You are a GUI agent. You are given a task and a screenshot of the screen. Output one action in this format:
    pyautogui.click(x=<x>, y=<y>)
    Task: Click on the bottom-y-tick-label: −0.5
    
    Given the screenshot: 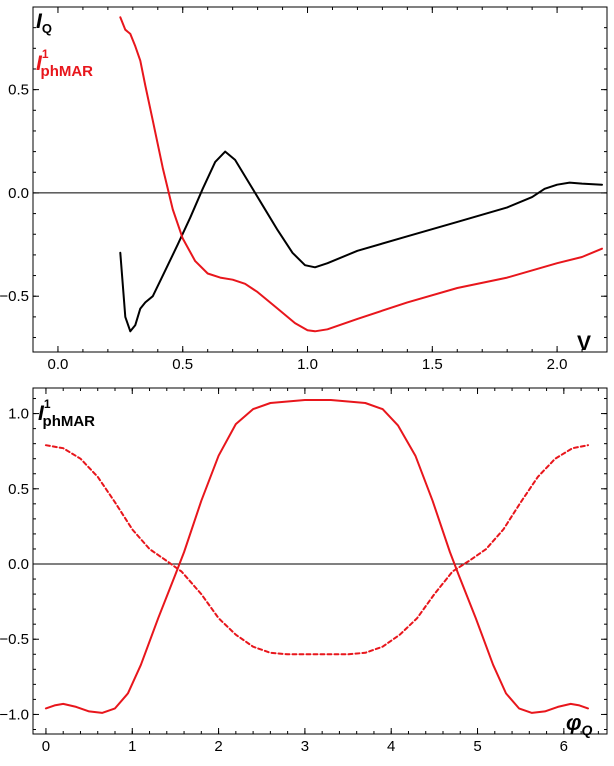 What is the action you would take?
    pyautogui.click(x=14, y=639)
    